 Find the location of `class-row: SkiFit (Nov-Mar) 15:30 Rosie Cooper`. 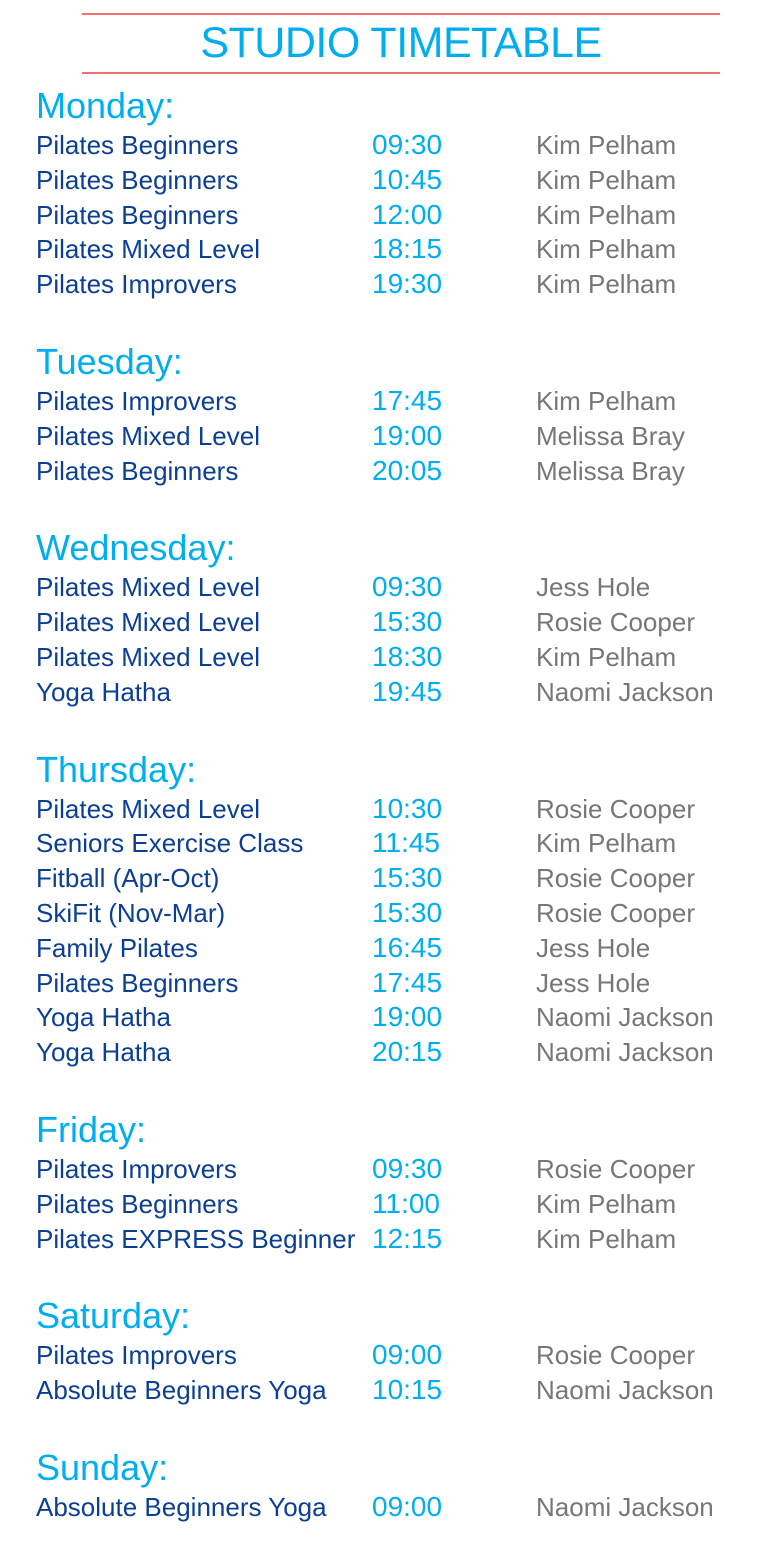

class-row: SkiFit (Nov-Mar) 15:30 Rosie Cooper is located at coordinates (402, 913).